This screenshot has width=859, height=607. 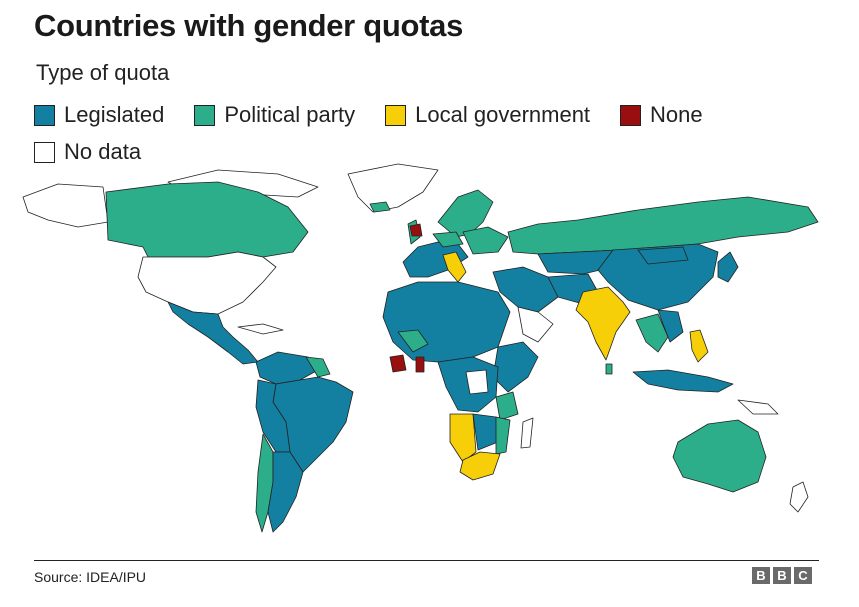 What do you see at coordinates (398, 363) in the screenshot?
I see `map-region-west-africa-none` at bounding box center [398, 363].